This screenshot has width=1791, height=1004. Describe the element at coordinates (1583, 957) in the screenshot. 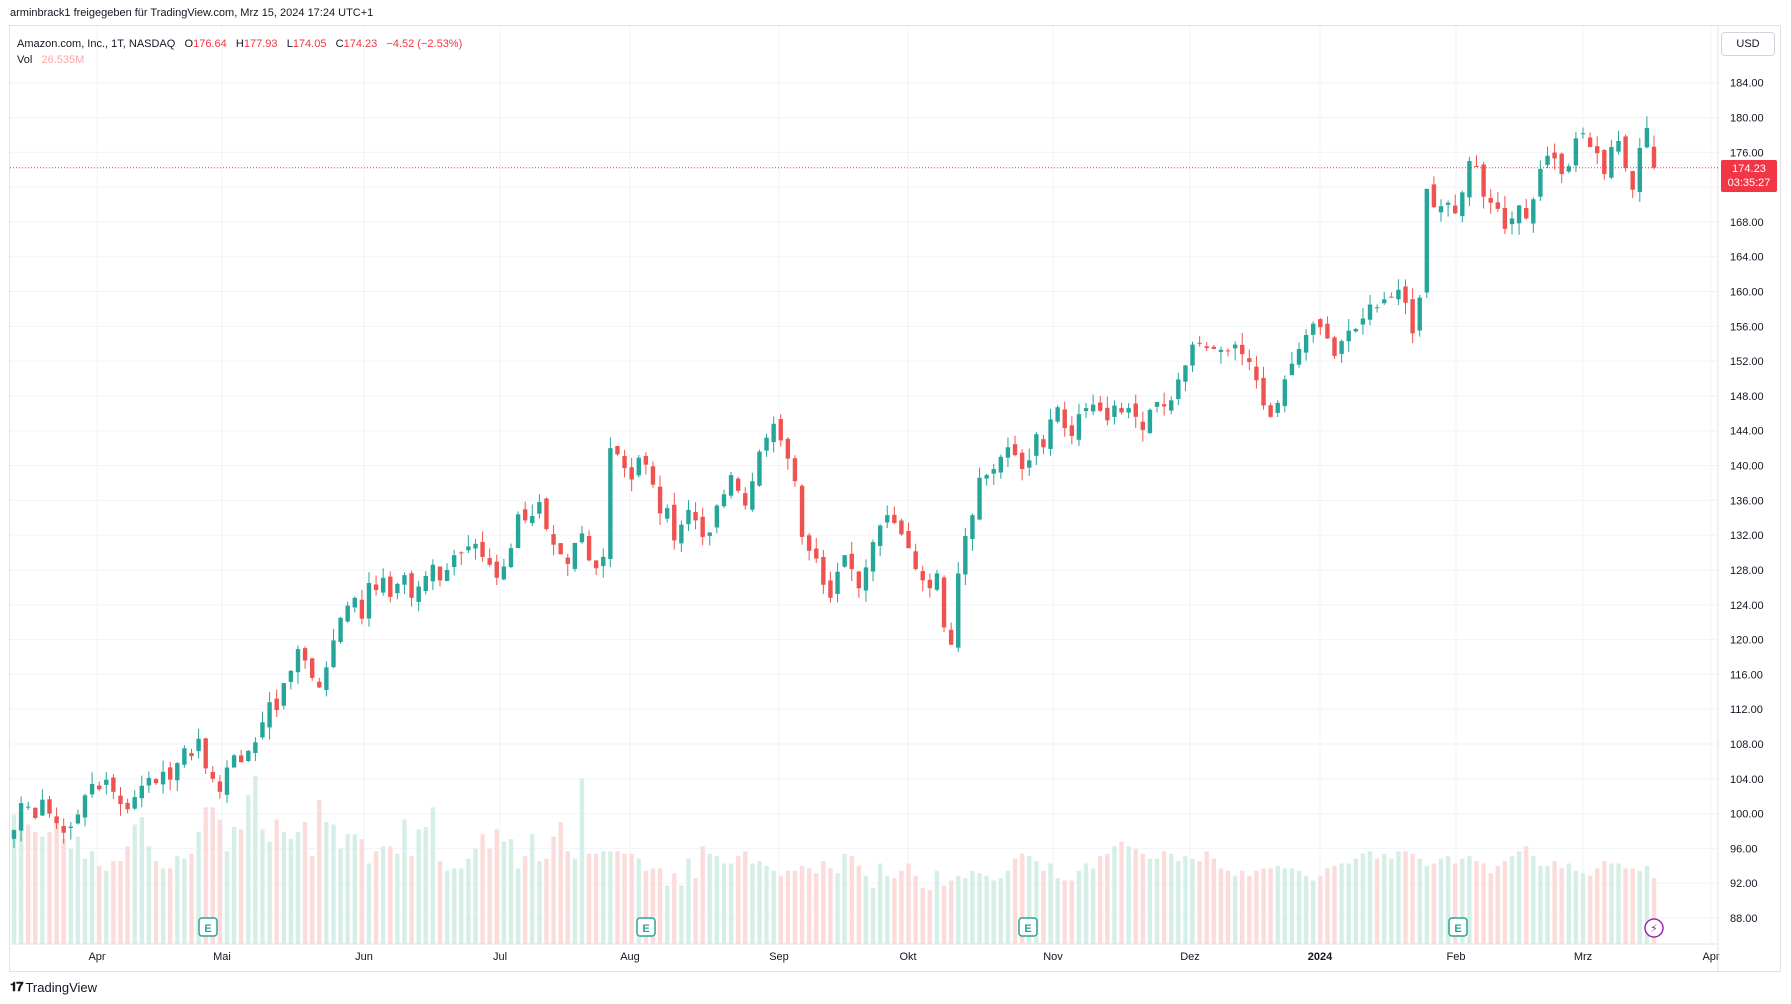

I see `x-tick-label: Mrz` at that location.